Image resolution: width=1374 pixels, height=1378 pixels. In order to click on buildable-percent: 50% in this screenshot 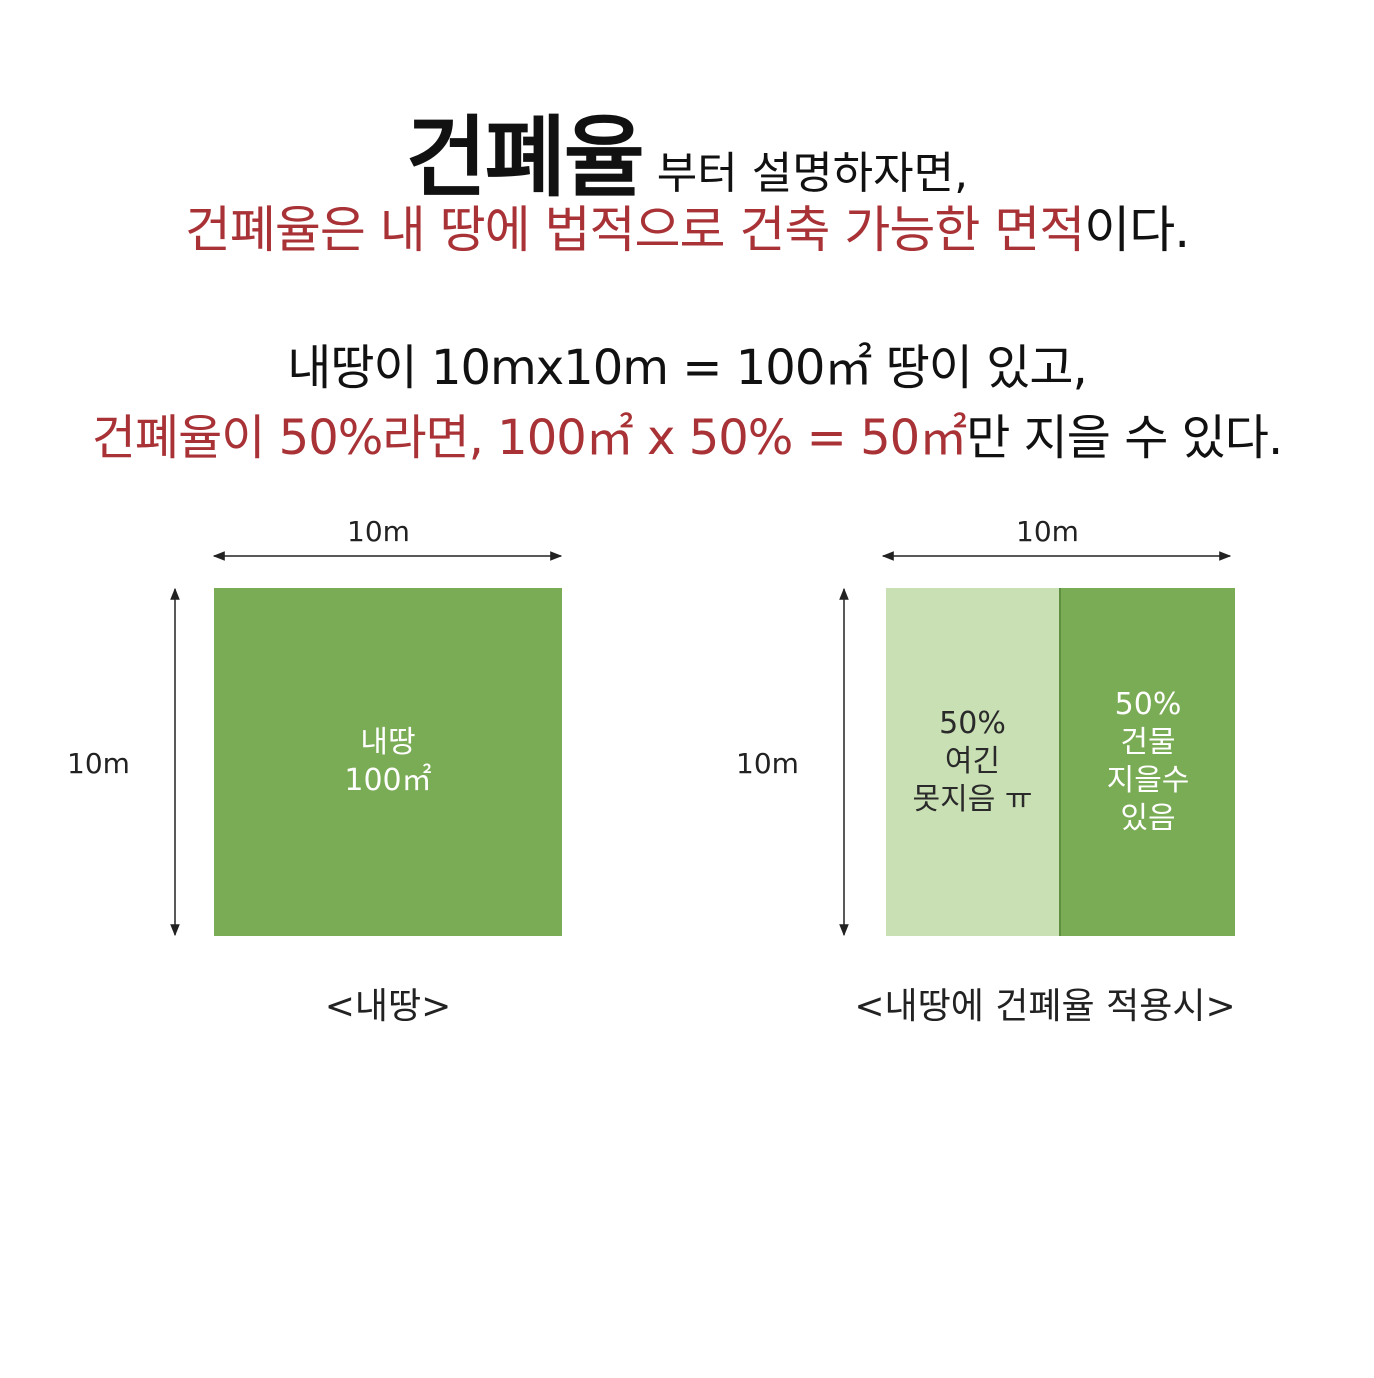, I will do `click(1148, 704)`.